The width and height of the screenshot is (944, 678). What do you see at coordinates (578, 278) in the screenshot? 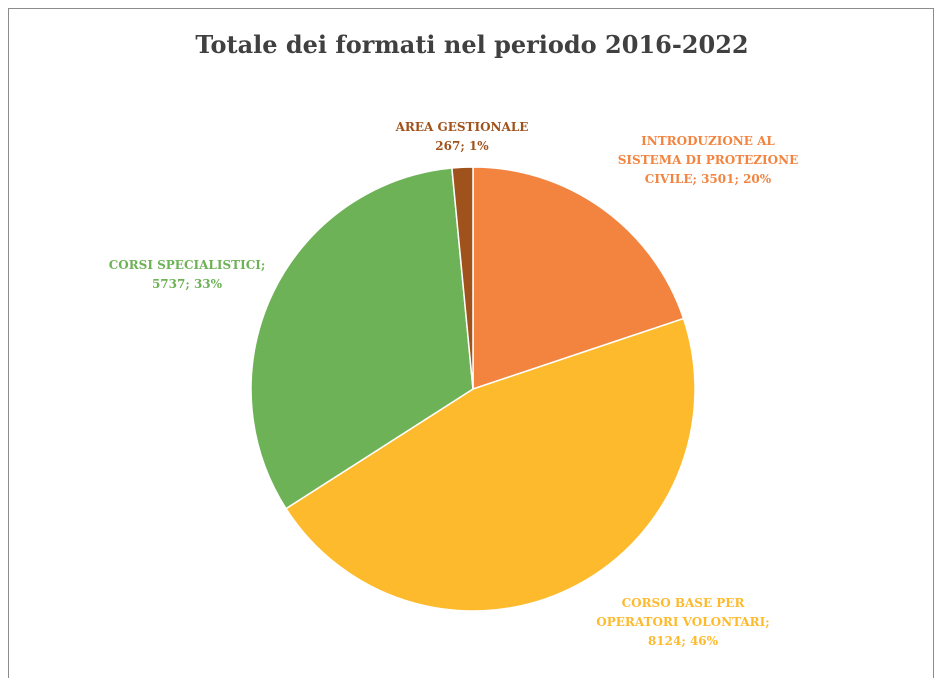
I see `pie-slice-introduzione-al-sistema-di-protezione-civile` at bounding box center [578, 278].